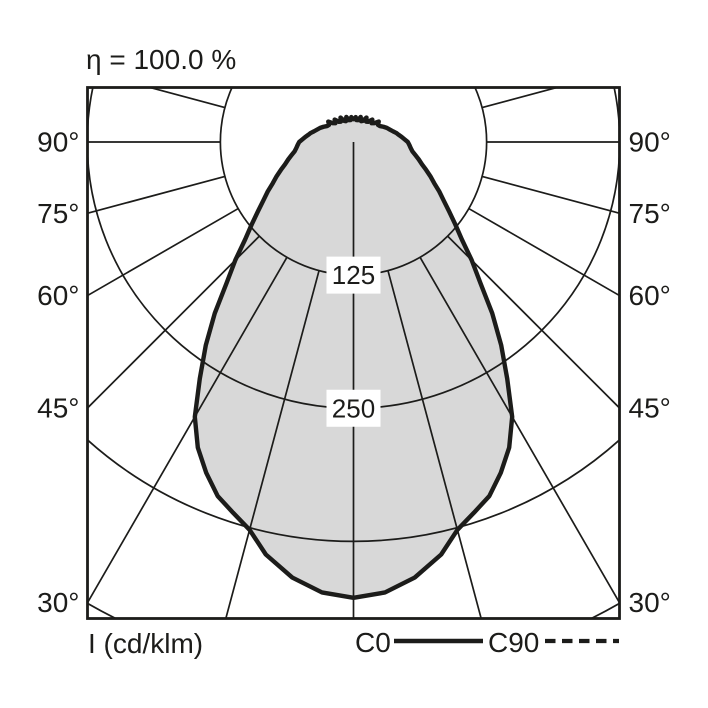  What do you see at coordinates (544, 252) in the screenshot?
I see `radial-60-left` at bounding box center [544, 252].